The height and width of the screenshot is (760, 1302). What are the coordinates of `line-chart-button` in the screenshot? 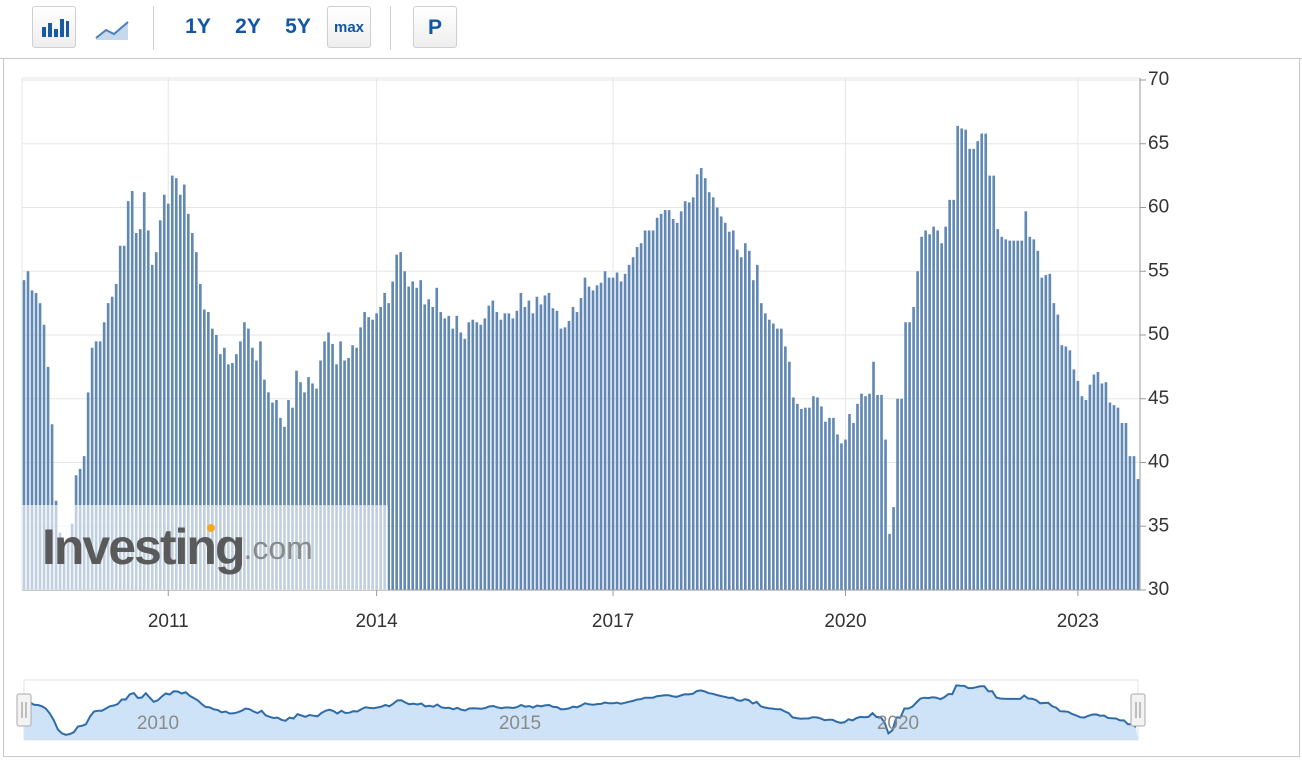 It's located at (114, 27).